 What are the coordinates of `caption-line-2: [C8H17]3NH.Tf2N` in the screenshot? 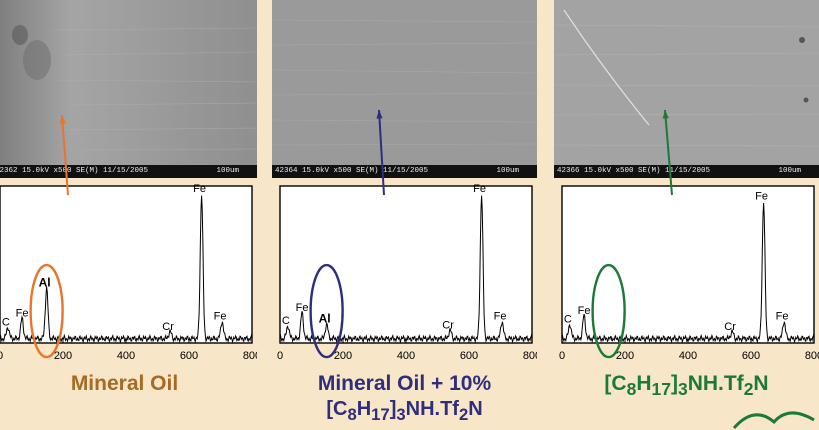 It's located at (404, 411).